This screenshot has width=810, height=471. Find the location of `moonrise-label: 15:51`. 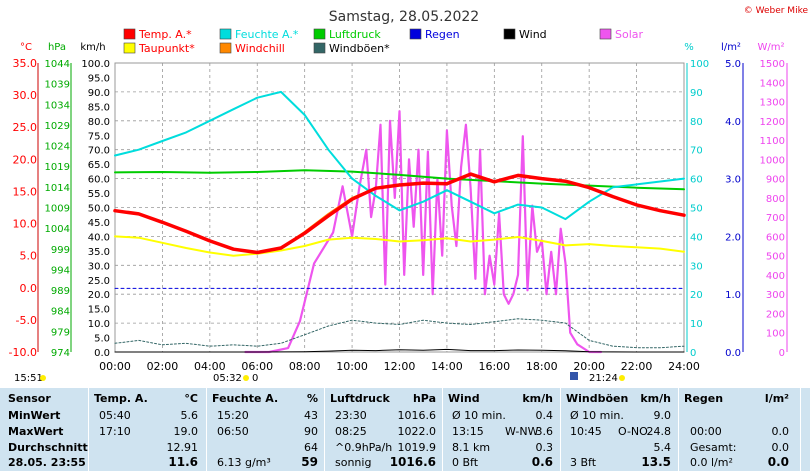

moonrise-label: 15:51 is located at coordinates (28, 378).